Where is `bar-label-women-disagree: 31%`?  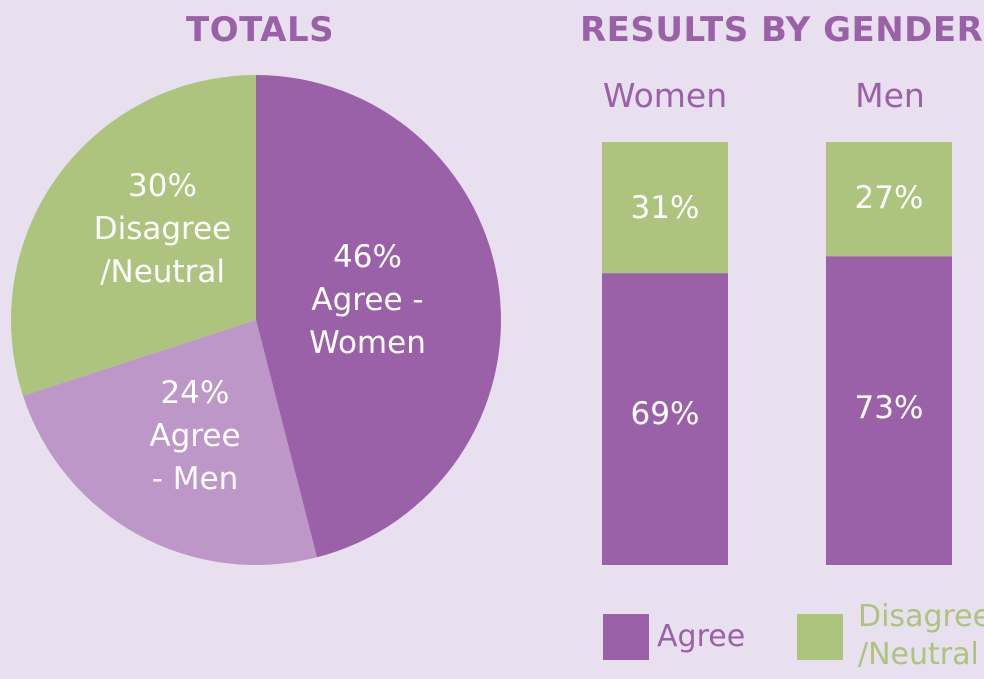 bar-label-women-disagree: 31% is located at coordinates (665, 208).